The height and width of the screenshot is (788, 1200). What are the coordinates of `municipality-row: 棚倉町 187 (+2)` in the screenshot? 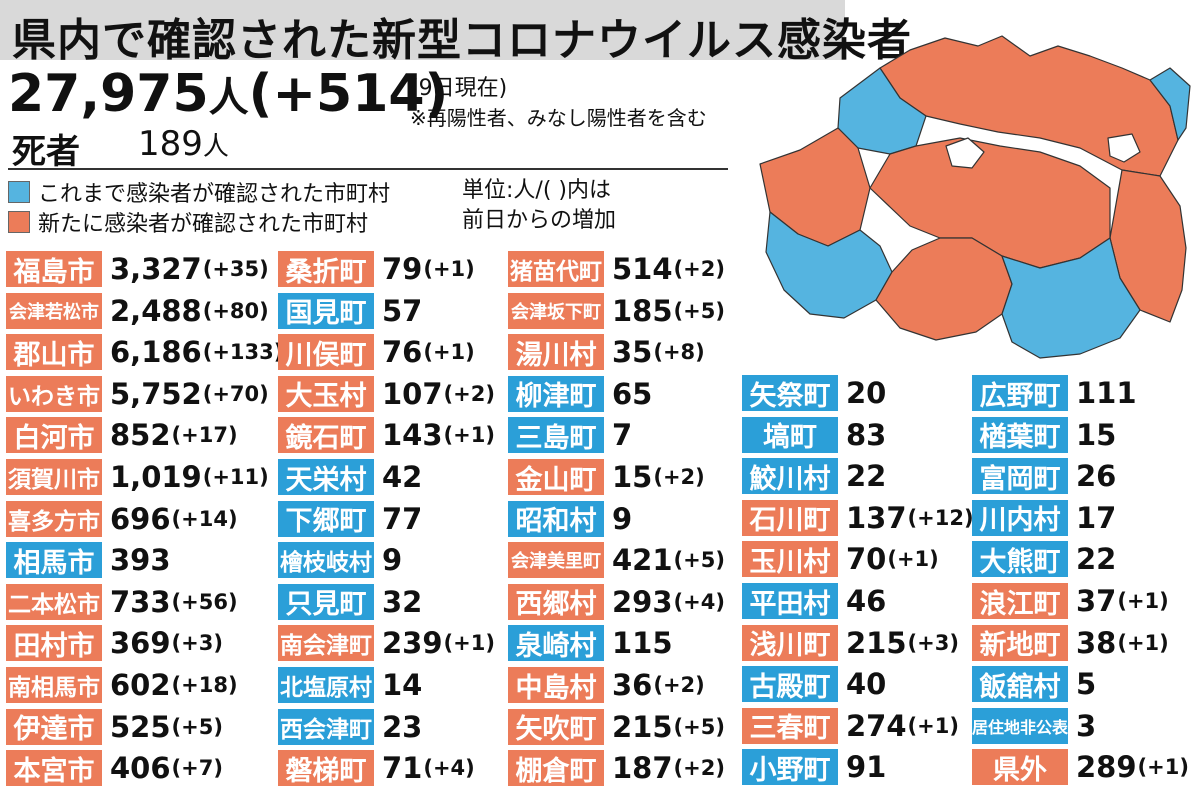 It's located at (616, 768).